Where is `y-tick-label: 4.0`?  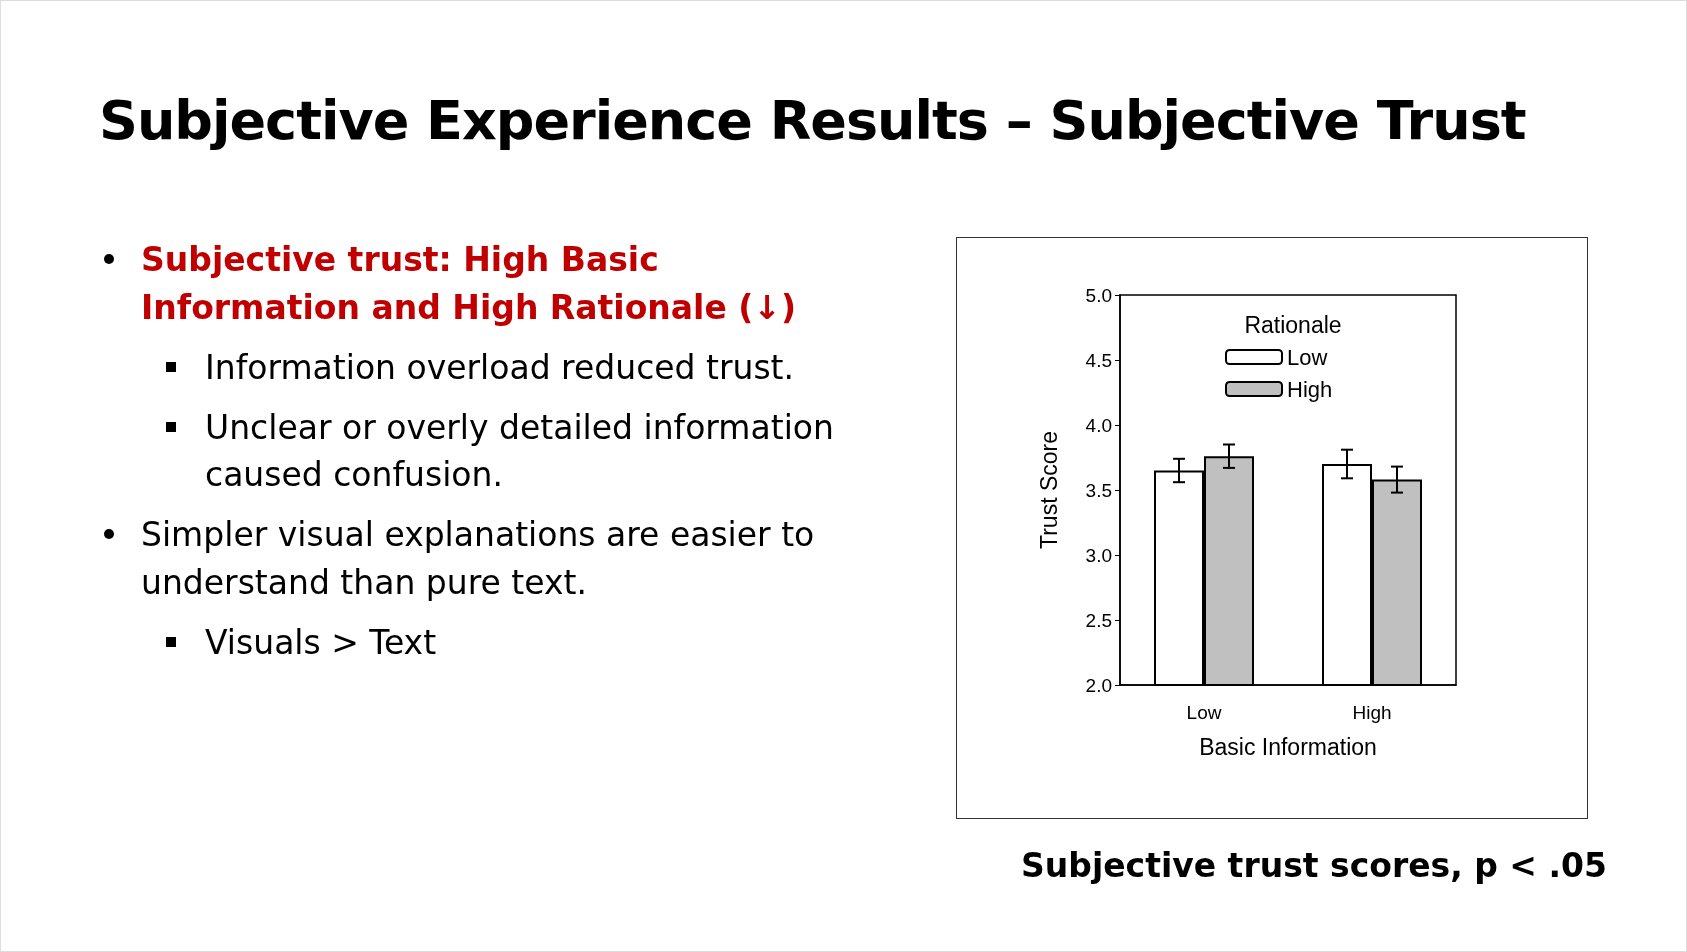
y-tick-label: 4.0 is located at coordinates (1098, 425).